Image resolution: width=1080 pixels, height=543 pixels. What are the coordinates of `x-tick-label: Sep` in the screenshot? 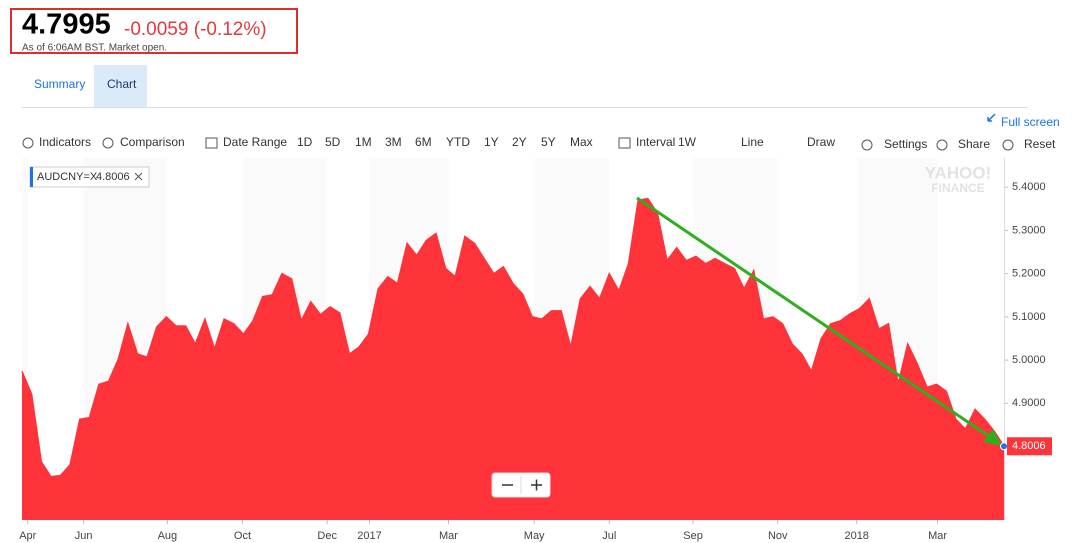 It's located at (693, 536).